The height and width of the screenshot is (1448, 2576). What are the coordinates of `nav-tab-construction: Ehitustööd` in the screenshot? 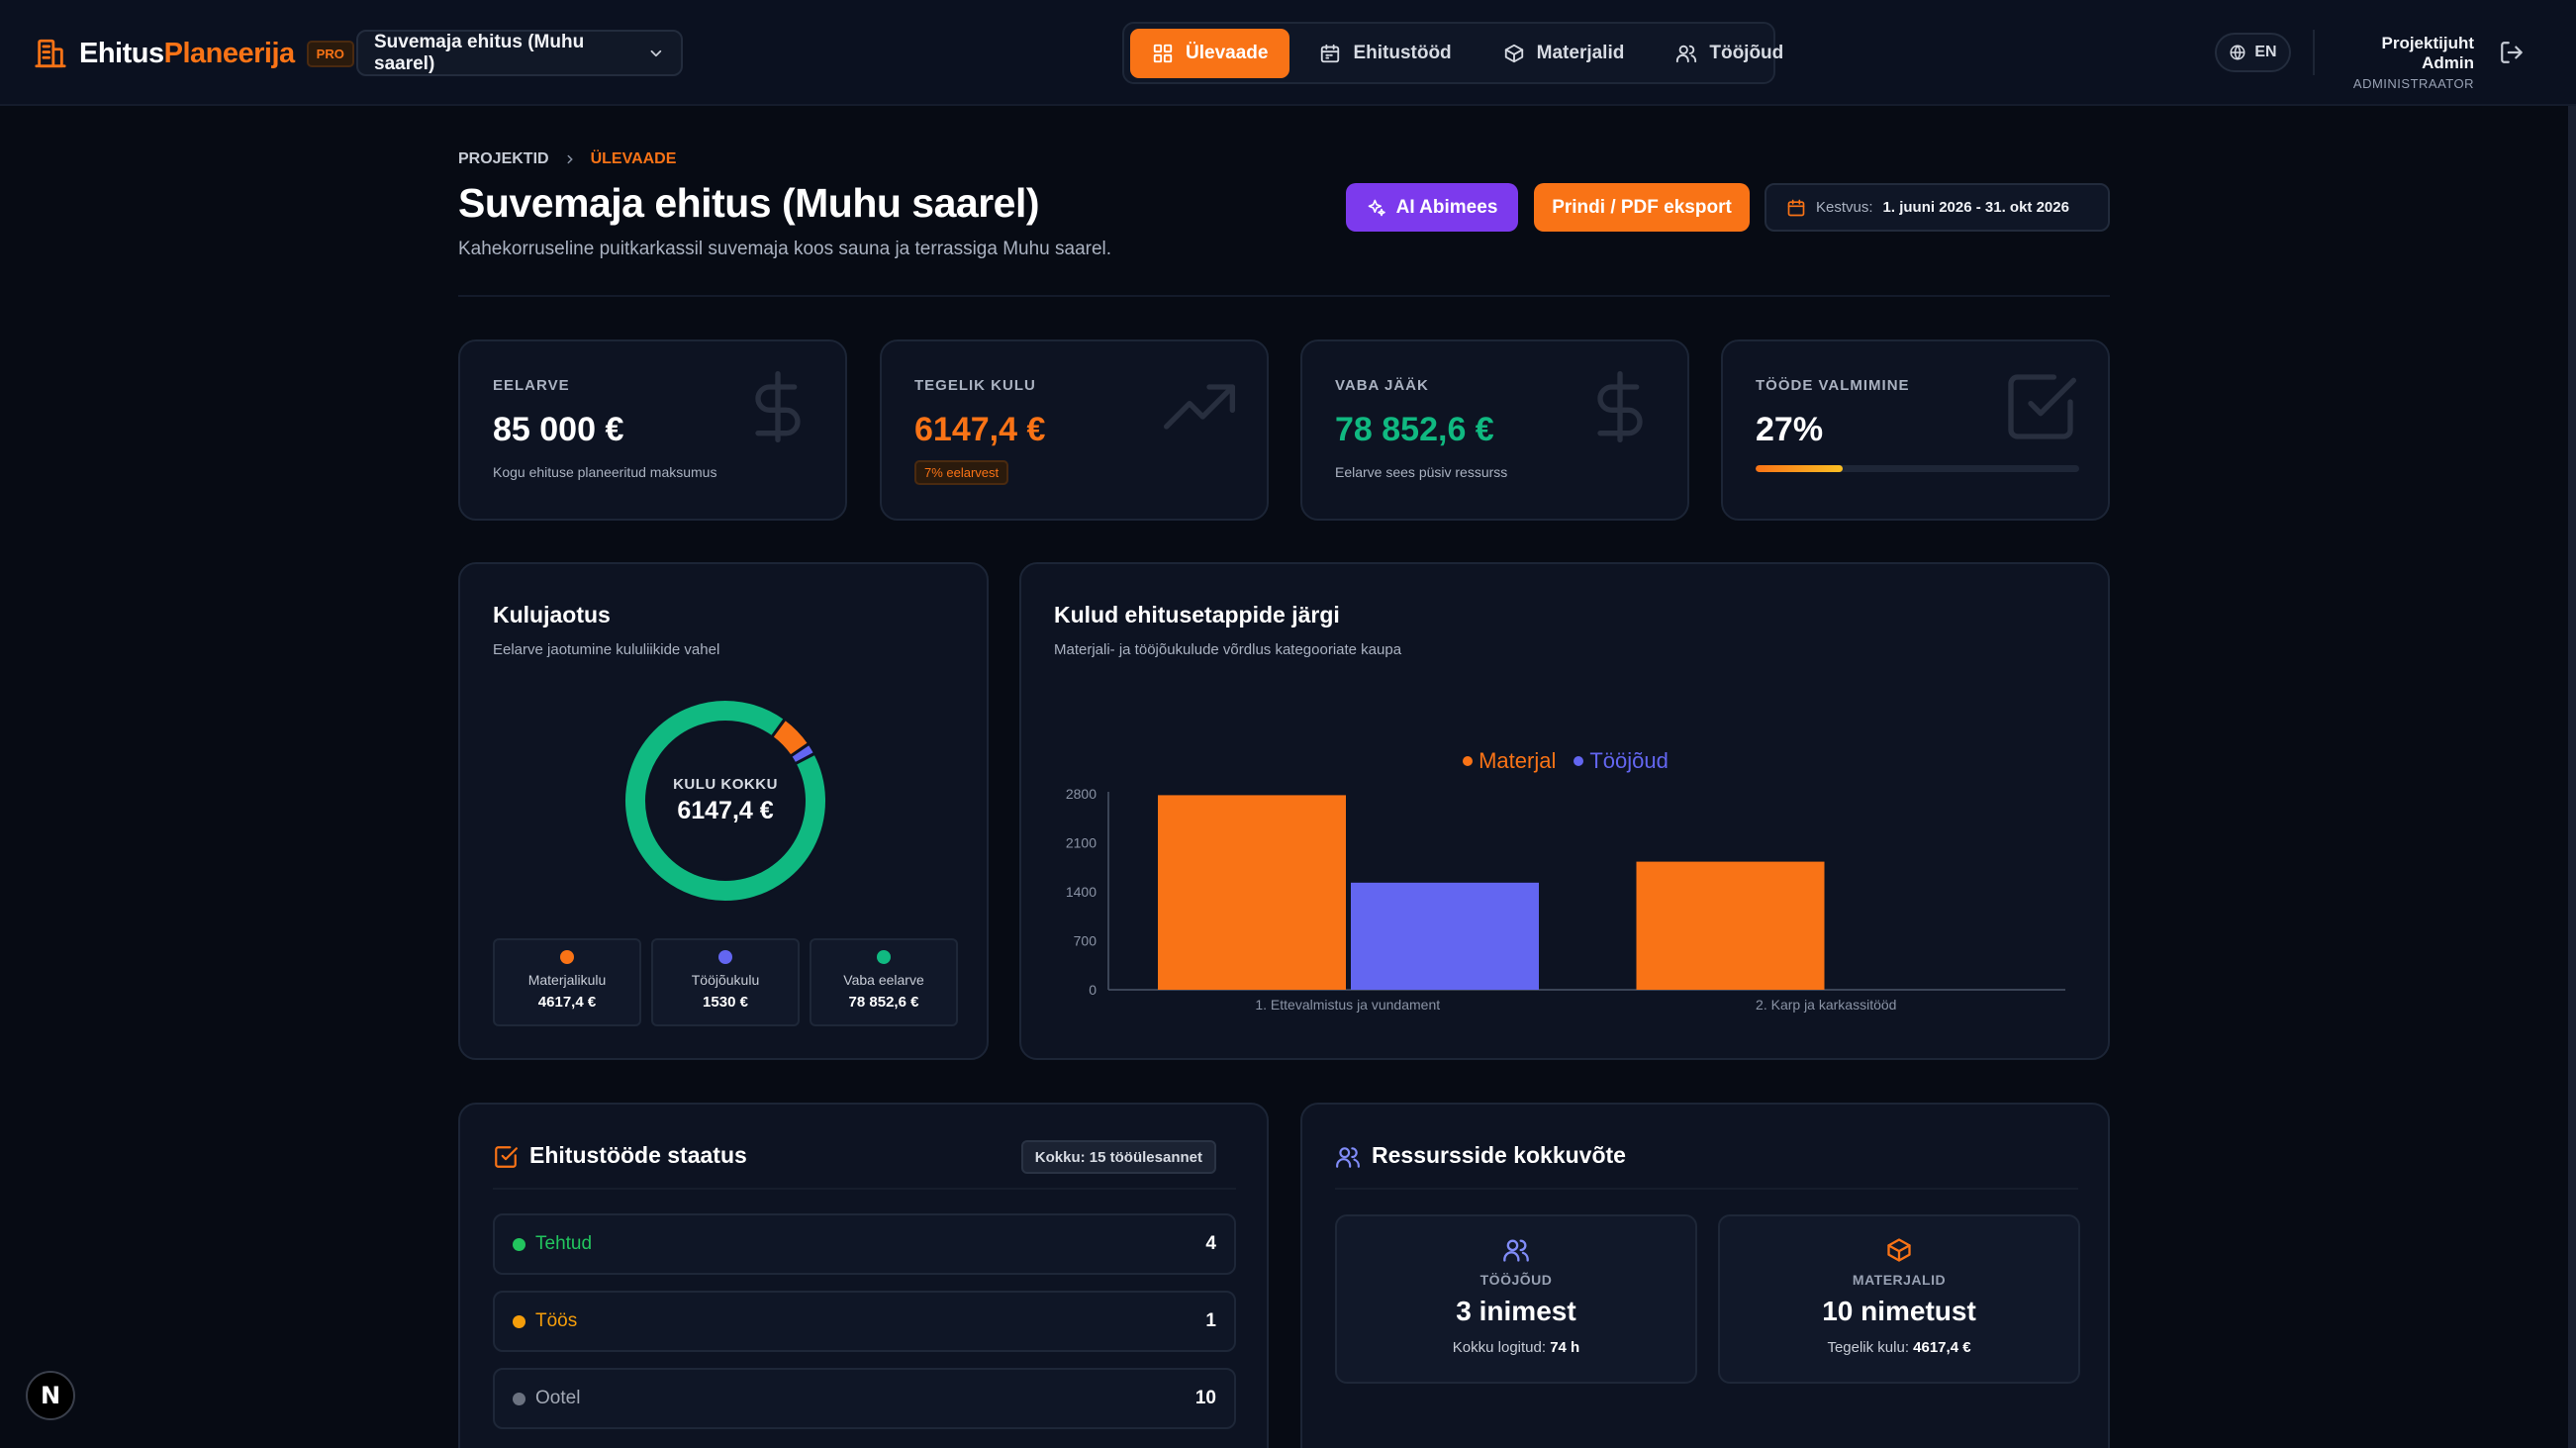 It's located at (1385, 54).